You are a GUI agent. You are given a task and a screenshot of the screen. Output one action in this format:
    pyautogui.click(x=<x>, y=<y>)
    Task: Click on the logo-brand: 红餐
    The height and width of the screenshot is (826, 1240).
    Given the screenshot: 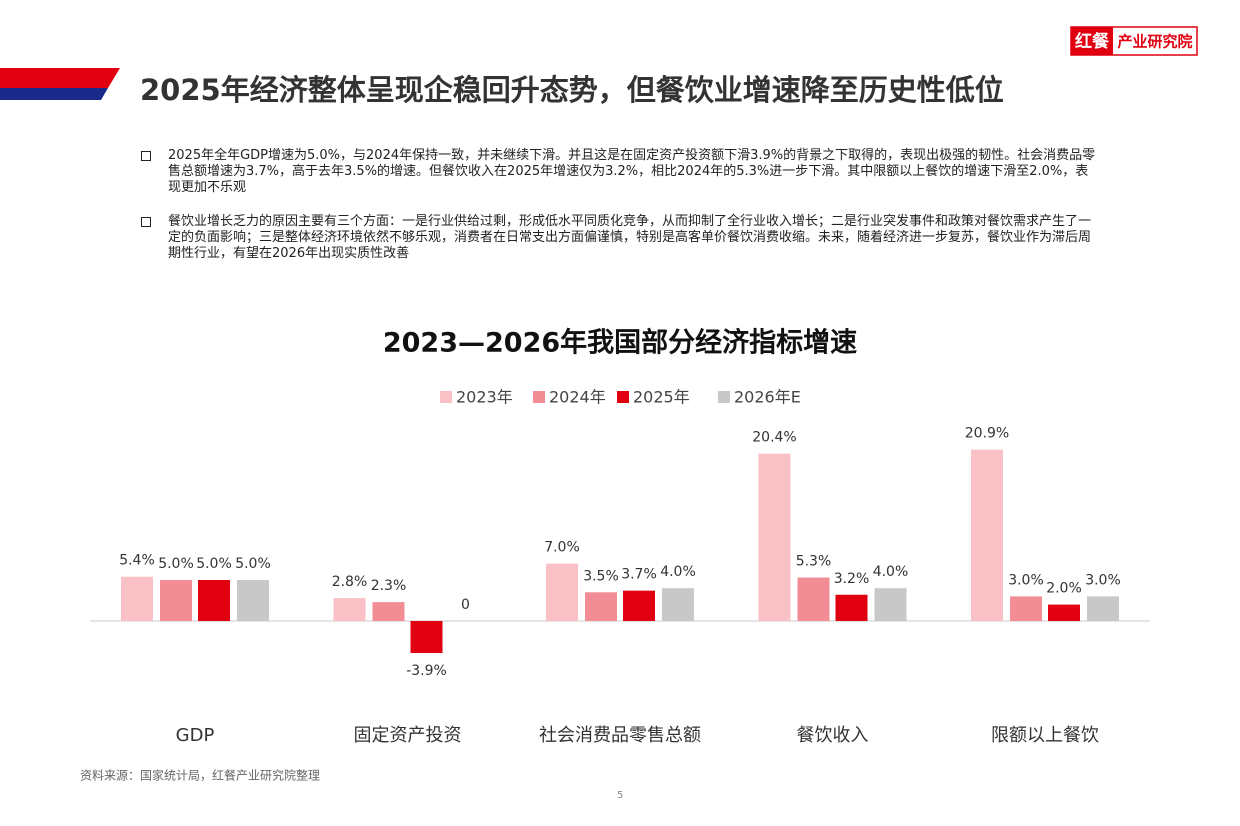 What is the action you would take?
    pyautogui.click(x=1092, y=41)
    